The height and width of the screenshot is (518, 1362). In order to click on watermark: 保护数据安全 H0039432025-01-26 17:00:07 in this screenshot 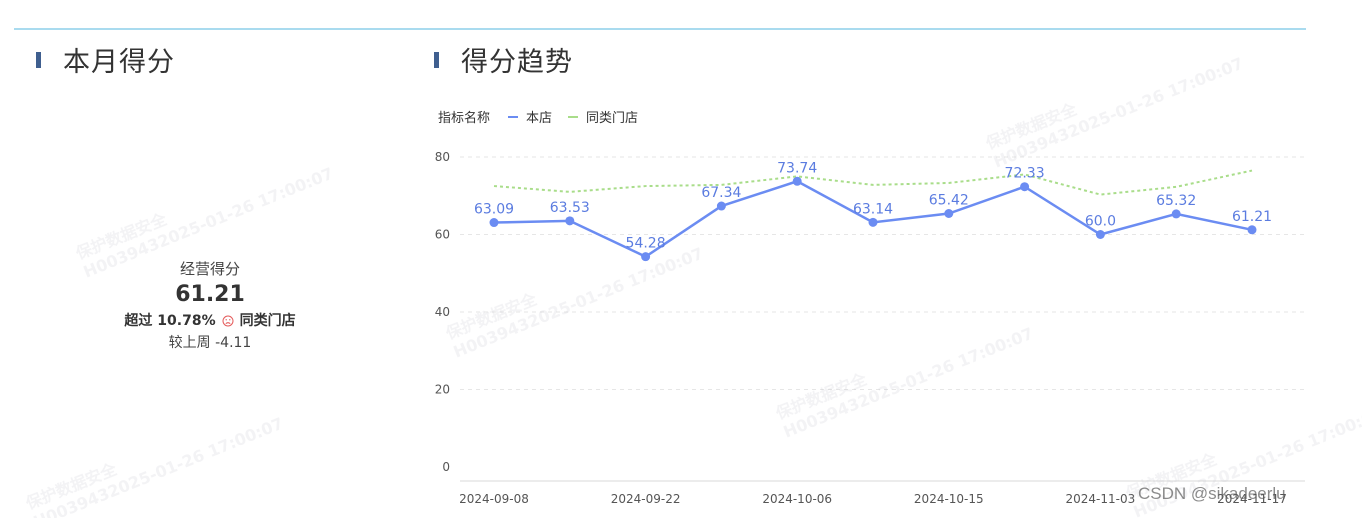, I will do `click(155, 465)`.